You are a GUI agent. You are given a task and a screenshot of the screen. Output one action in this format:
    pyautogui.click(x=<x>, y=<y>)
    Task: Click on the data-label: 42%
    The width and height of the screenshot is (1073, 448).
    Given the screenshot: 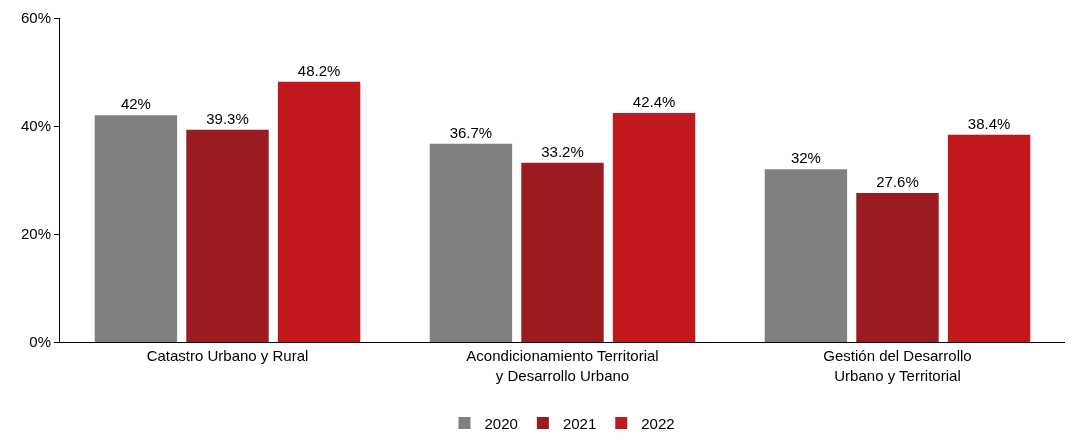 What is the action you would take?
    pyautogui.click(x=135, y=104)
    